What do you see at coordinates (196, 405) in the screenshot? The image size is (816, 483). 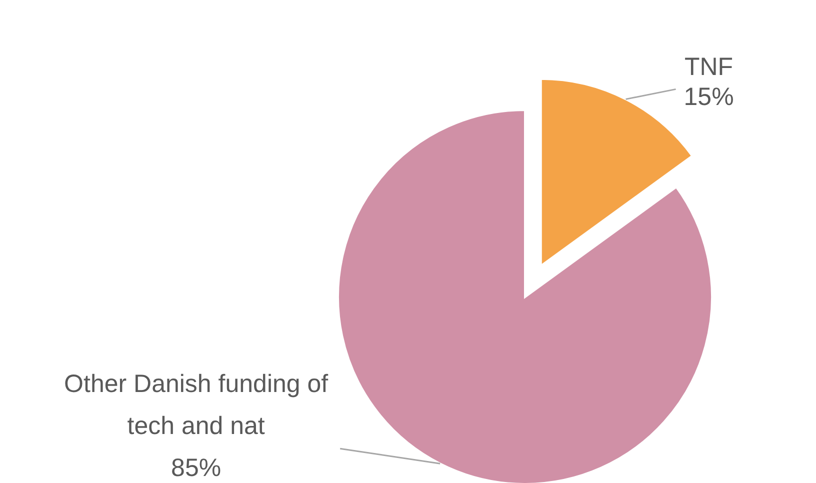 I see `slice-label: Other Danish funding of tech and nat` at bounding box center [196, 405].